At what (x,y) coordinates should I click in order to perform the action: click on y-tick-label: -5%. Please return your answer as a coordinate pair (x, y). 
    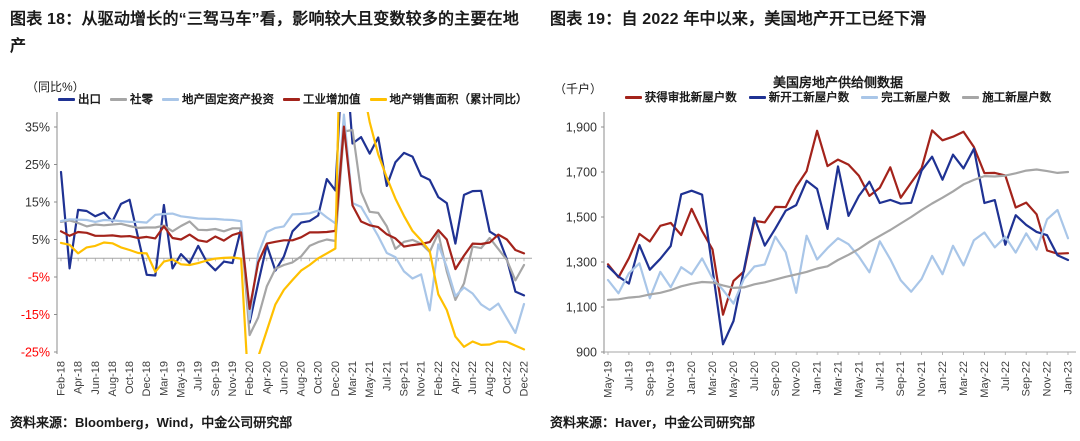
    Looking at the image, I should click on (39, 278).